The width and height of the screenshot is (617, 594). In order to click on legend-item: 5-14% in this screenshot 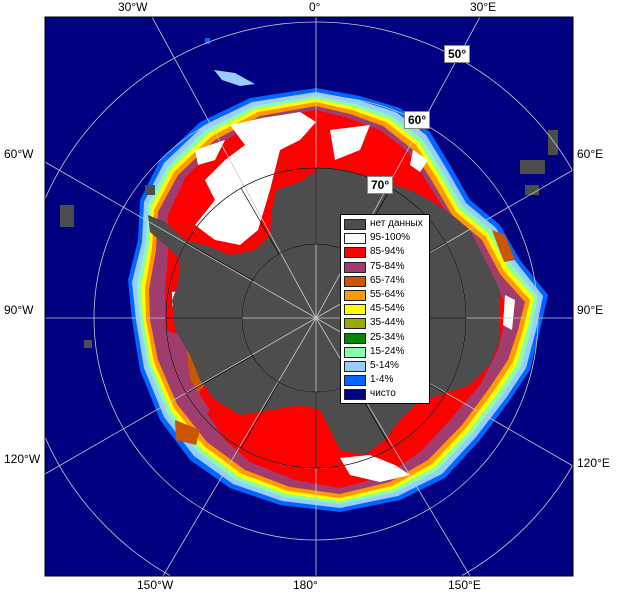, I will do `click(386, 366)`.